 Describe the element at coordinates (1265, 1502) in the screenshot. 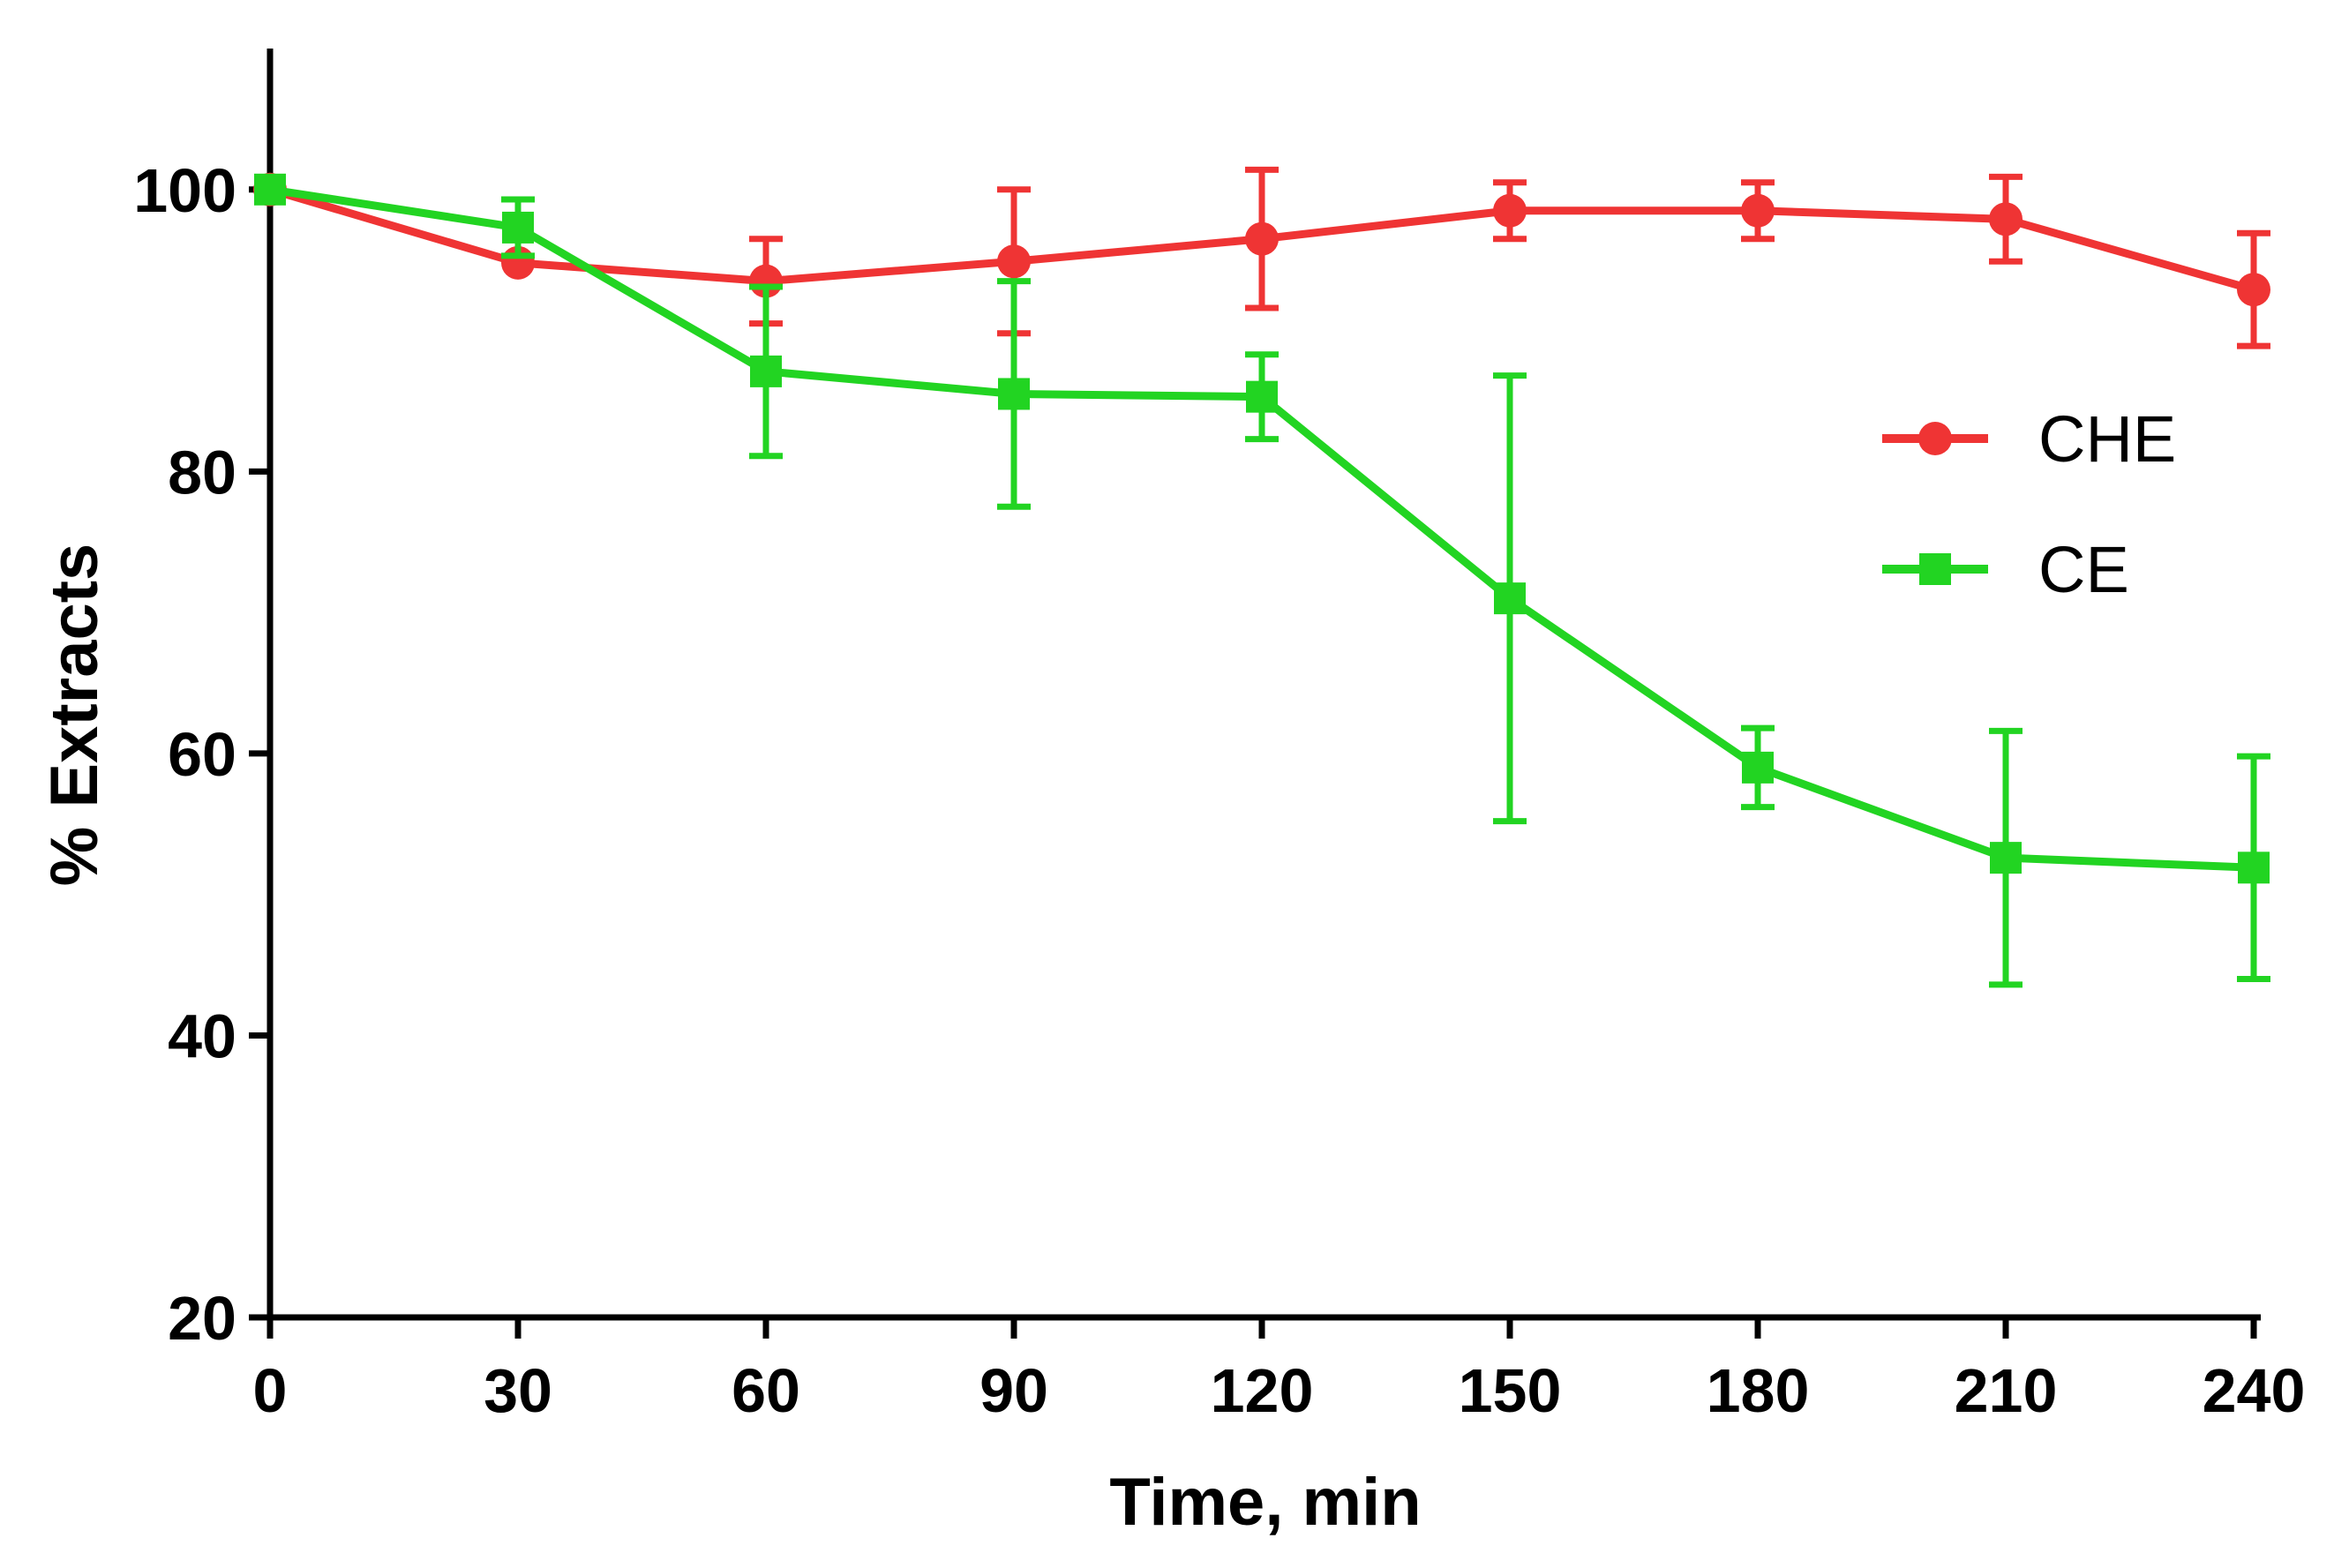

I see `x-axis-title: Time, min` at that location.